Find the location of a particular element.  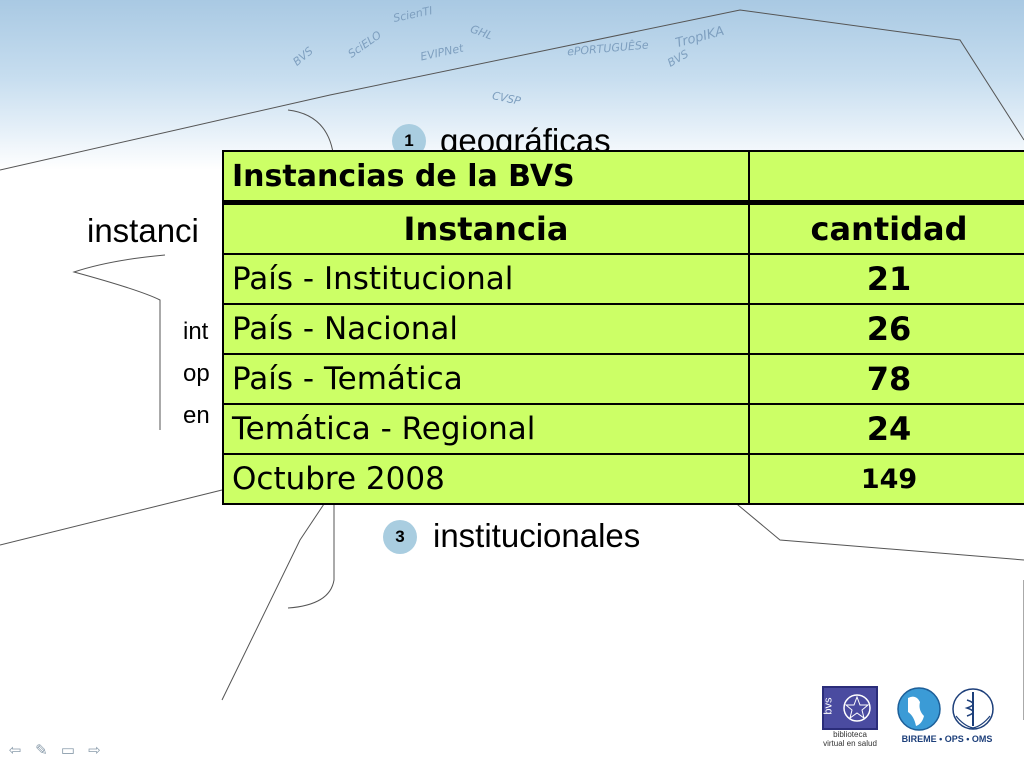

row-count-cell: 24 is located at coordinates (886, 429).